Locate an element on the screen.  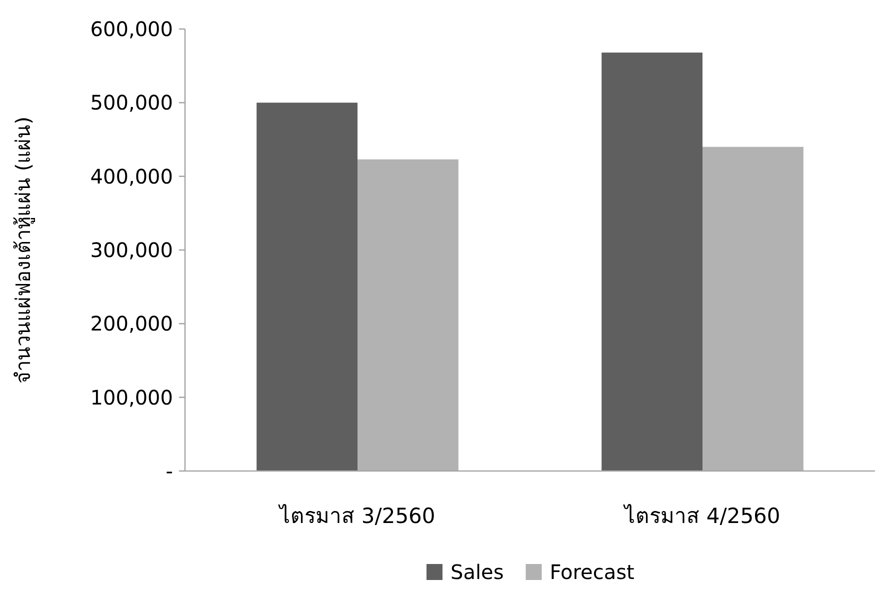
y-axis-title: จำนวนแผ่ฟองเต้าหู้แผ่น (แผ่น) is located at coordinates (23, 250).